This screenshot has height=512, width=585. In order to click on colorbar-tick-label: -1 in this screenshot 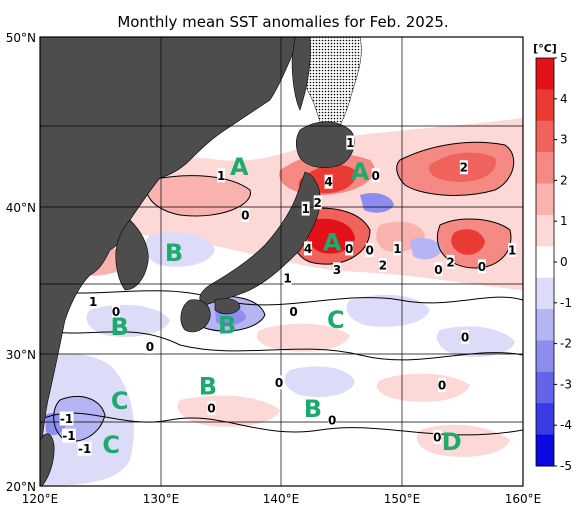, I will do `click(566, 303)`.